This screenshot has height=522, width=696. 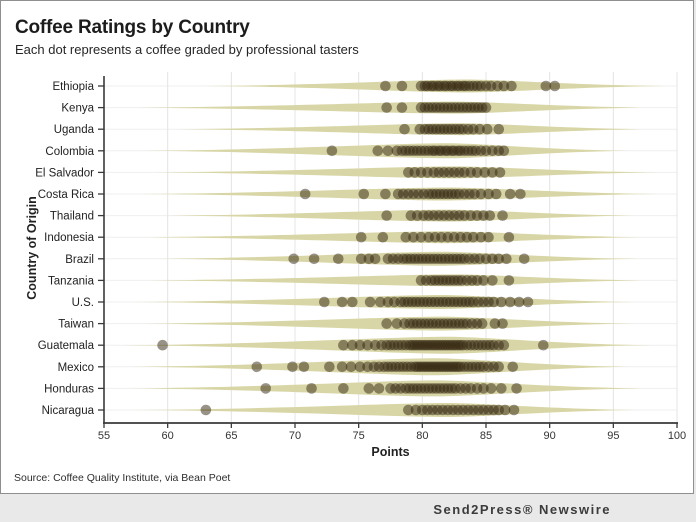 I want to click on y-tick-label: Thailand, so click(x=72, y=217).